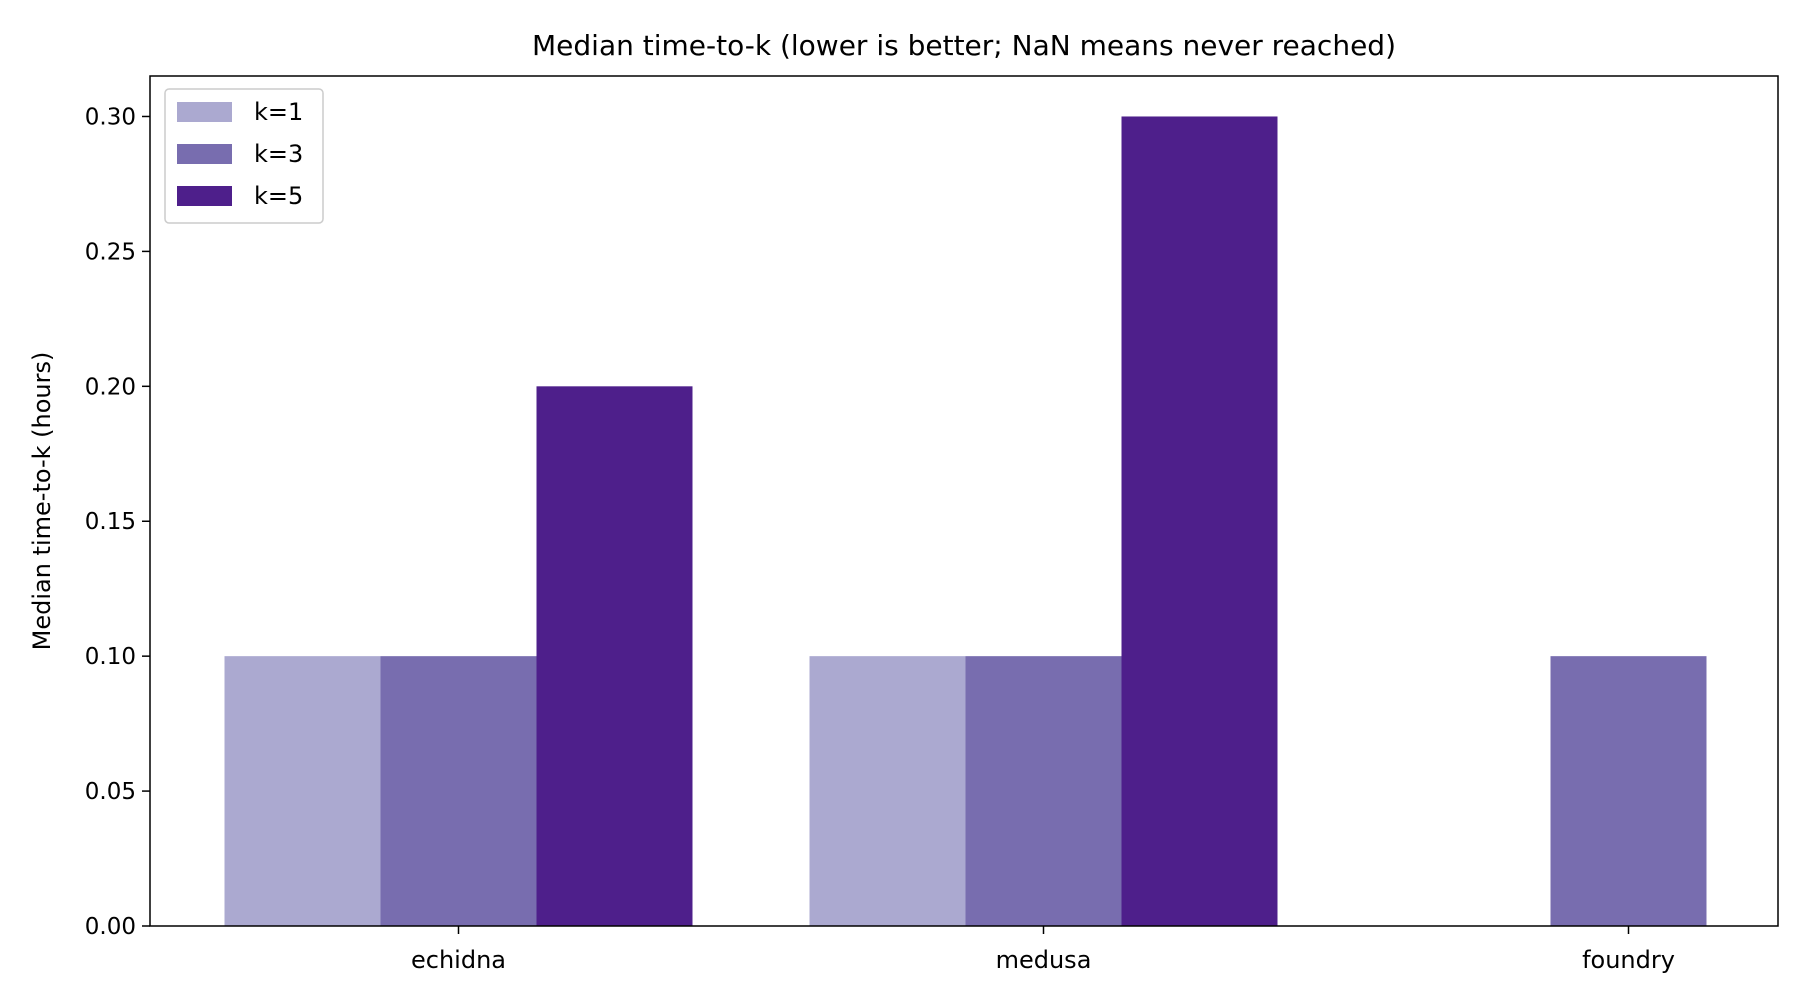  I want to click on y-tick-label: 0.20, so click(110, 387).